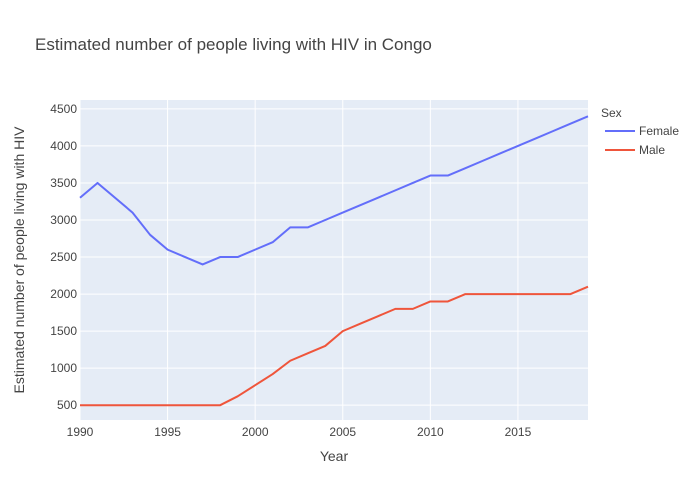 This screenshot has width=700, height=500. I want to click on x-axis-label: Year, so click(334, 456).